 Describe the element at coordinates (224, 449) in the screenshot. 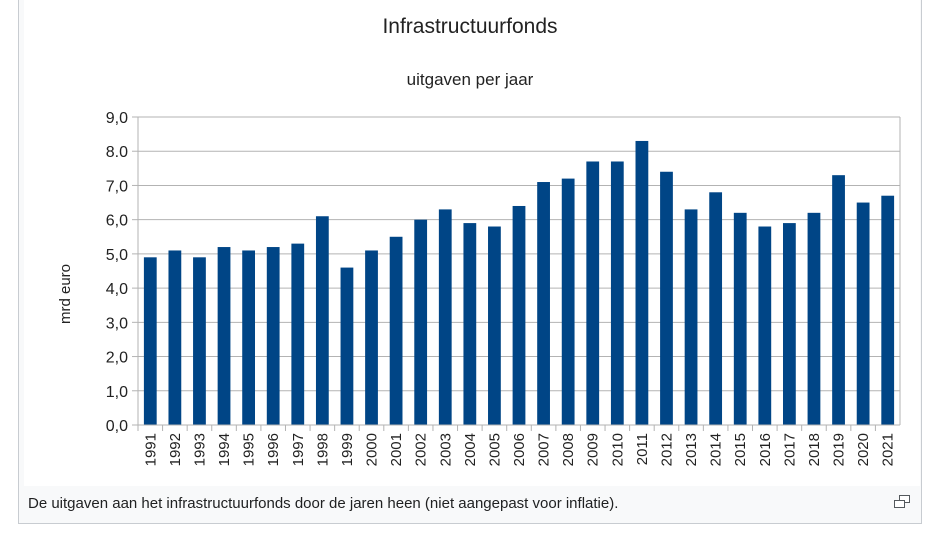

I see `x-tick-label: 1994` at that location.